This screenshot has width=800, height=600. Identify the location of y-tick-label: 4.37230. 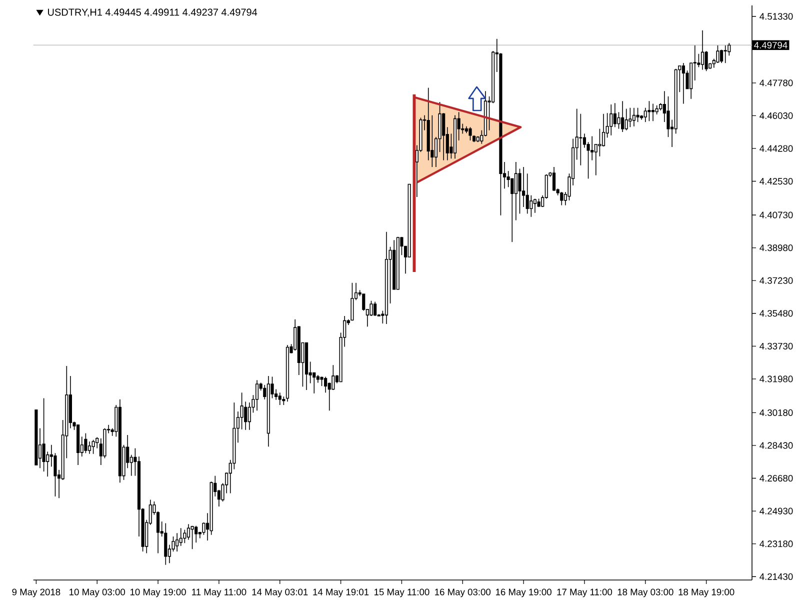
(776, 280).